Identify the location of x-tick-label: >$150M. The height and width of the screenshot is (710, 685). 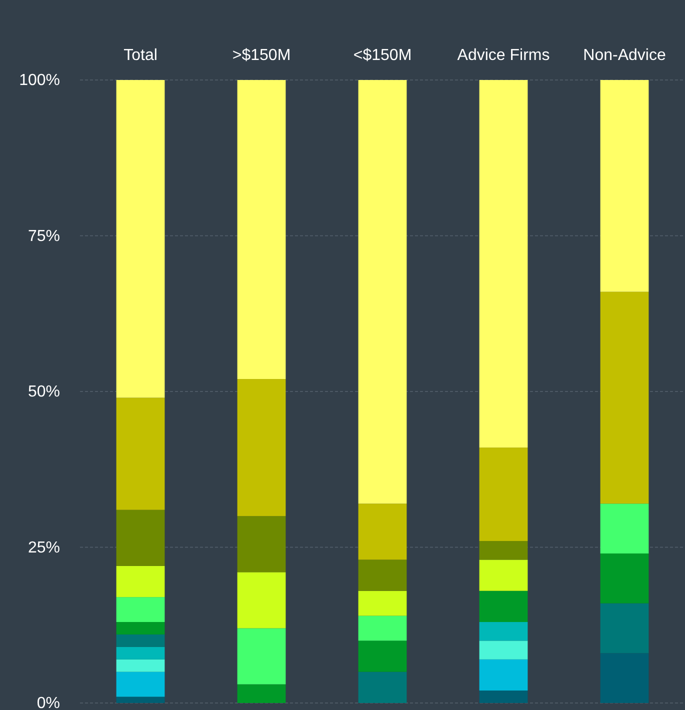
(261, 55).